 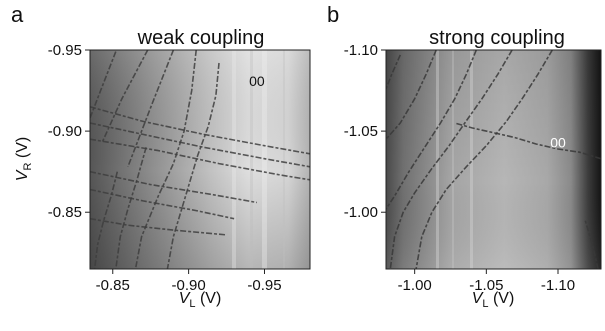 I want to click on y-tick-label: -1.10, so click(x=361, y=50).